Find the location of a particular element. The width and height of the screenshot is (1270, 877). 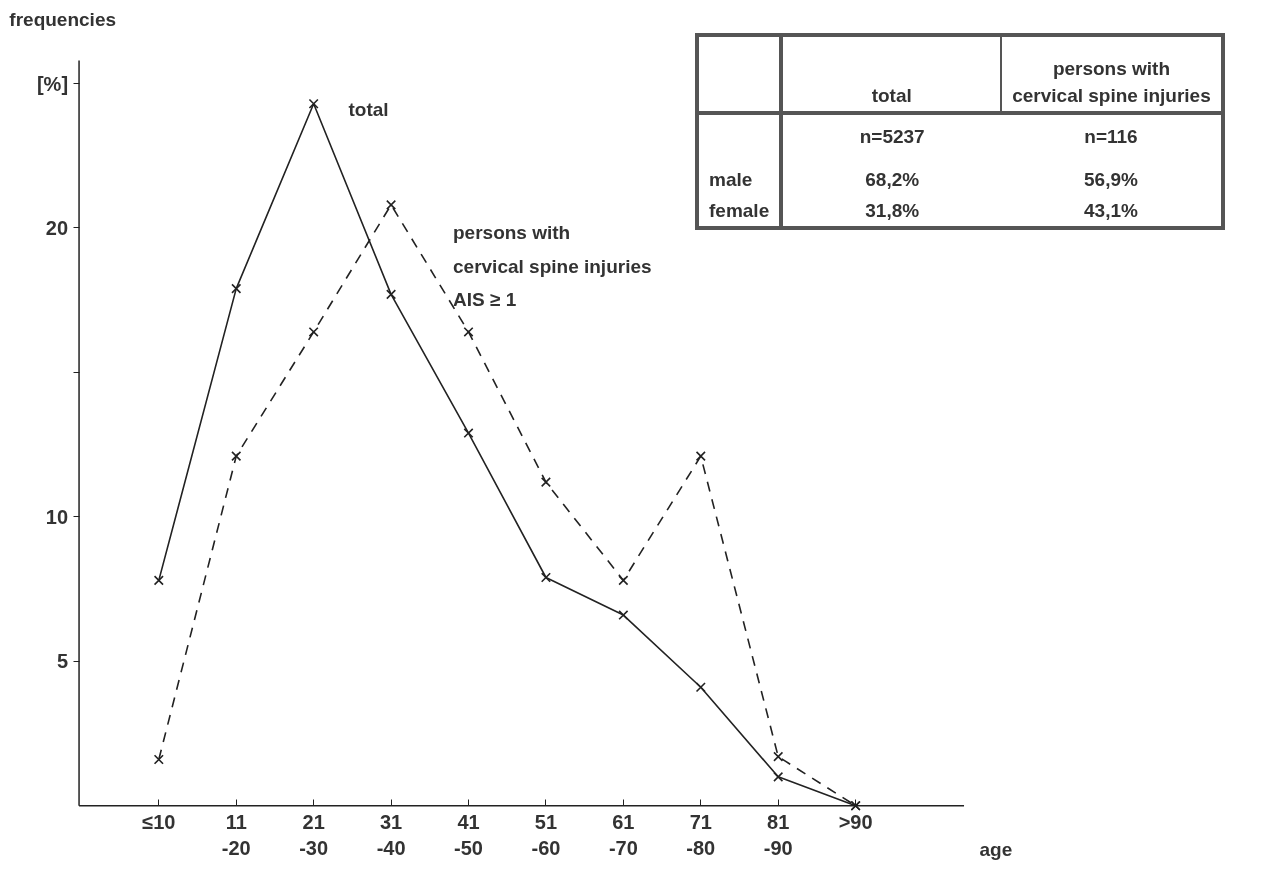

y-tick-label: 10 is located at coordinates (57, 516).